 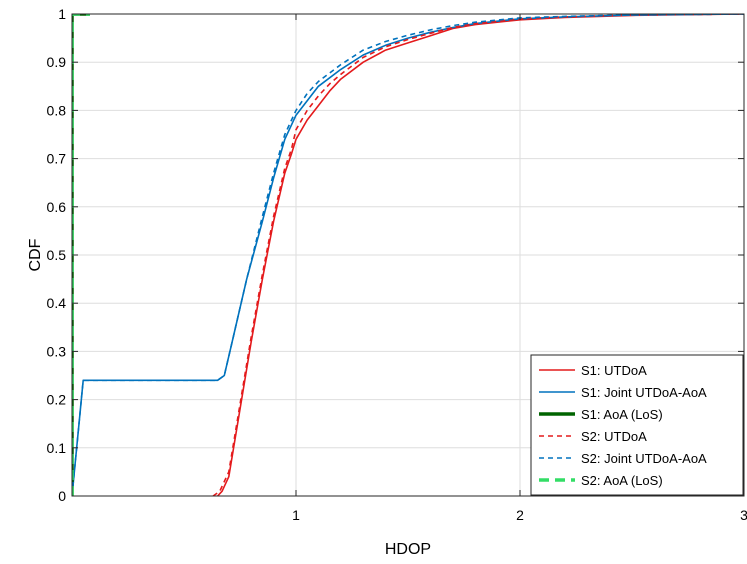 What do you see at coordinates (520, 515) in the screenshot?
I see `x-tick-label: 2` at bounding box center [520, 515].